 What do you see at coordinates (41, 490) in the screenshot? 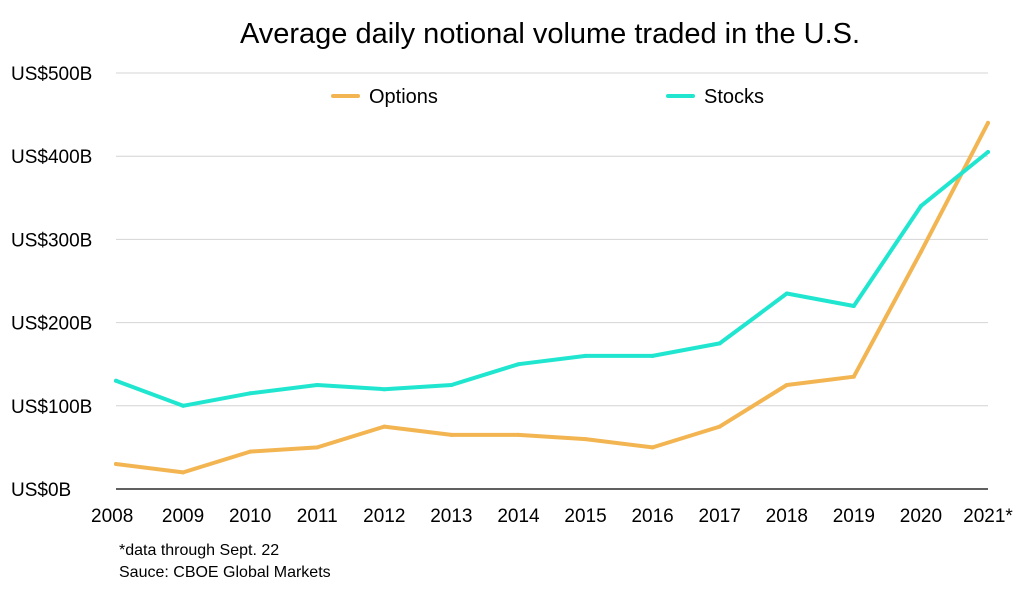
I see `y-tick-label: US$0B` at bounding box center [41, 490].